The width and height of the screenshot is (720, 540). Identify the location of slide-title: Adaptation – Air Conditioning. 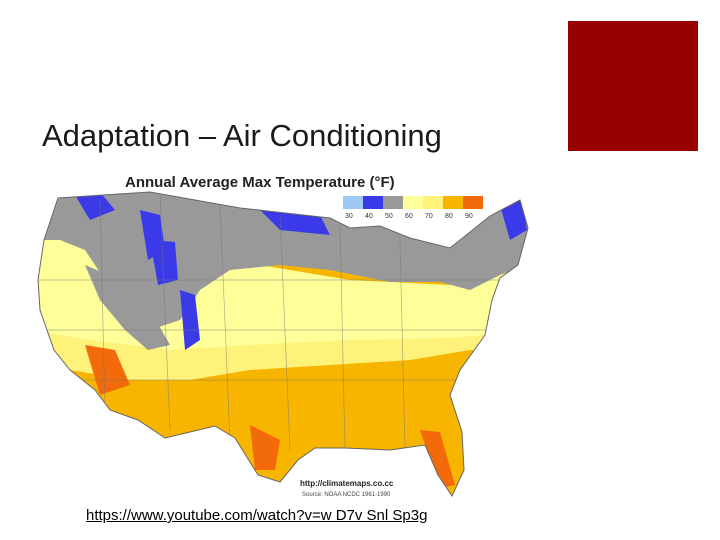
(242, 135).